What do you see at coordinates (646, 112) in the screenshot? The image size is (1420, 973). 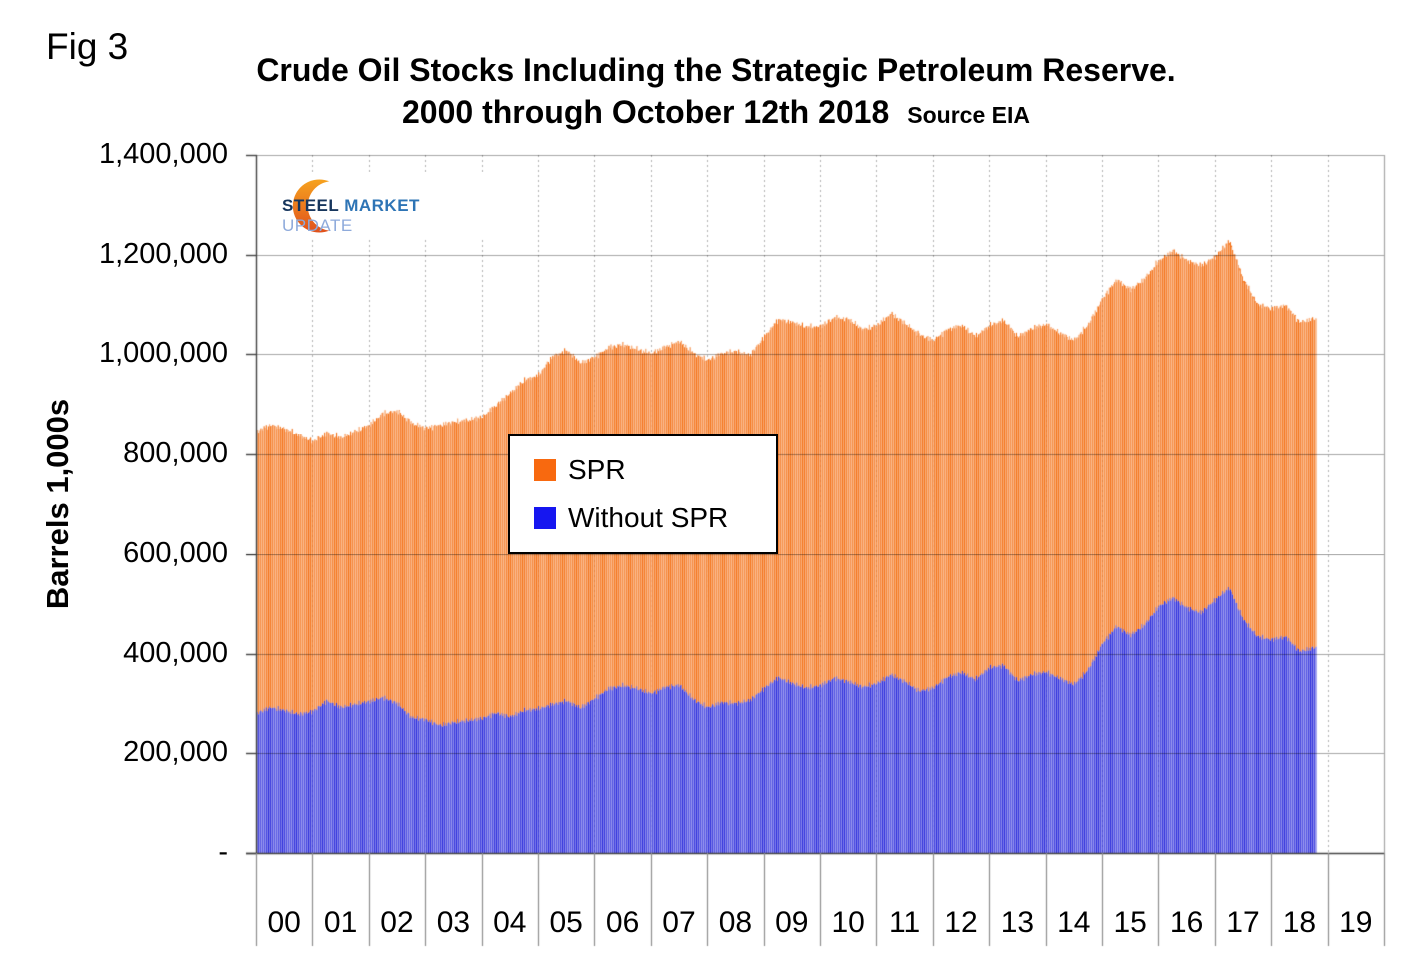 I see `chart-subtitle: 2000 through October 12th 2018` at bounding box center [646, 112].